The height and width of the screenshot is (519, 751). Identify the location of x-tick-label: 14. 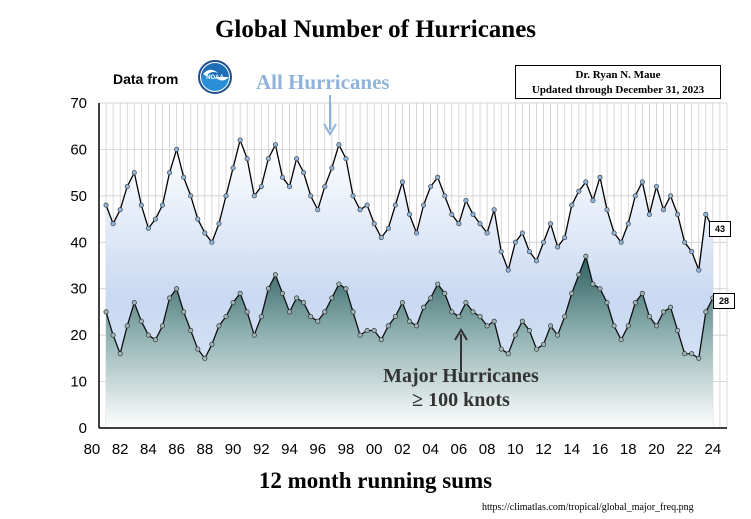
(571, 449).